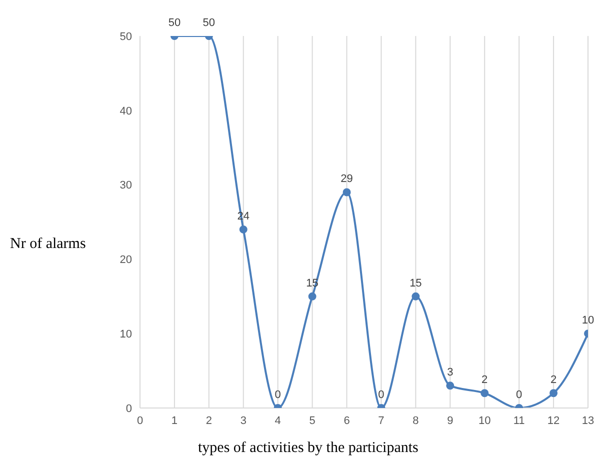  What do you see at coordinates (415, 420) in the screenshot?
I see `x-tick-label: 8` at bounding box center [415, 420].